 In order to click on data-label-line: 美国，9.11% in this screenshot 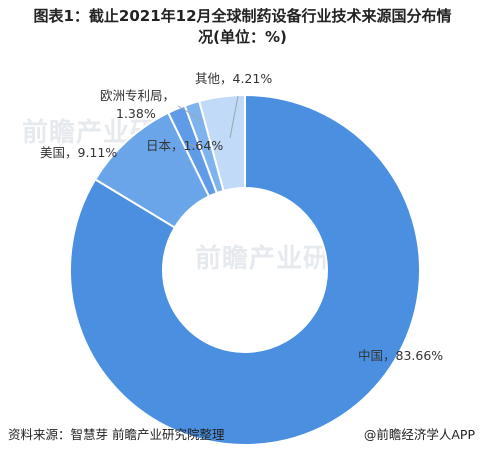, I will do `click(78, 152)`.